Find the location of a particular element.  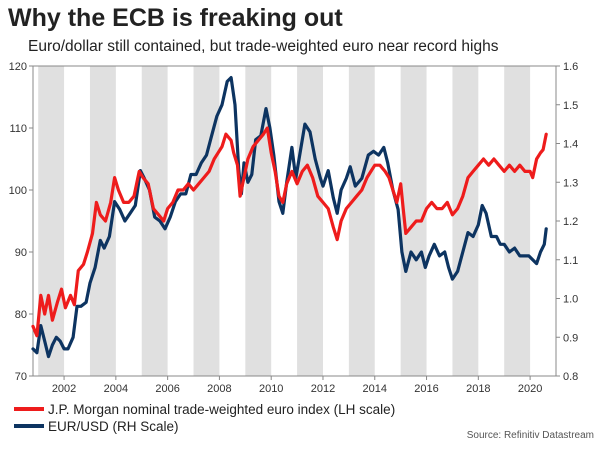

x-tick-label: 2020 is located at coordinates (530, 389).